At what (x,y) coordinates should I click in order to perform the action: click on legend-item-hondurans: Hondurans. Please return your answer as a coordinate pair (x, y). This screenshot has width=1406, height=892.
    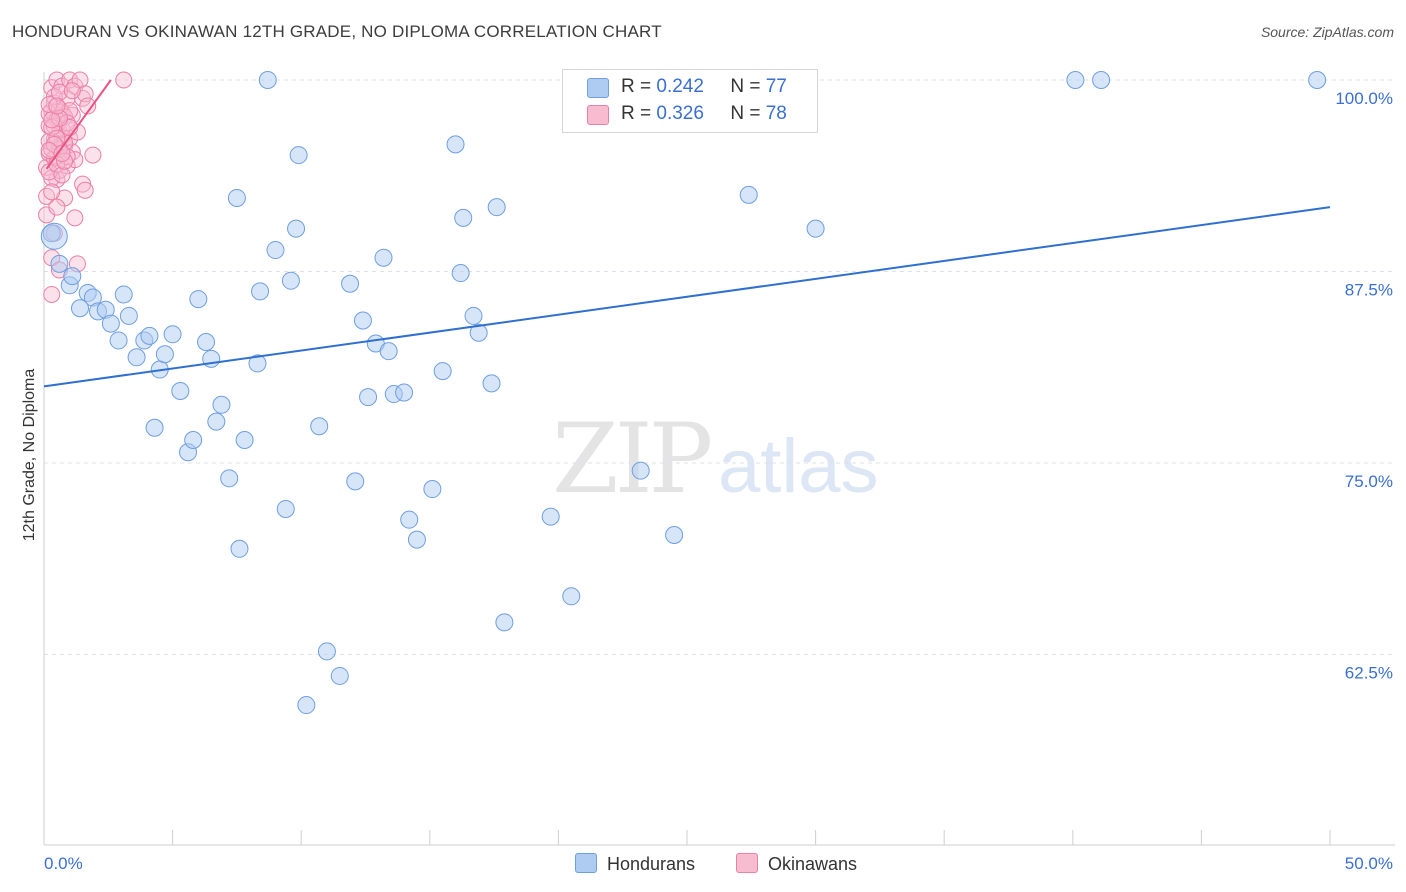
    Looking at the image, I should click on (635, 864).